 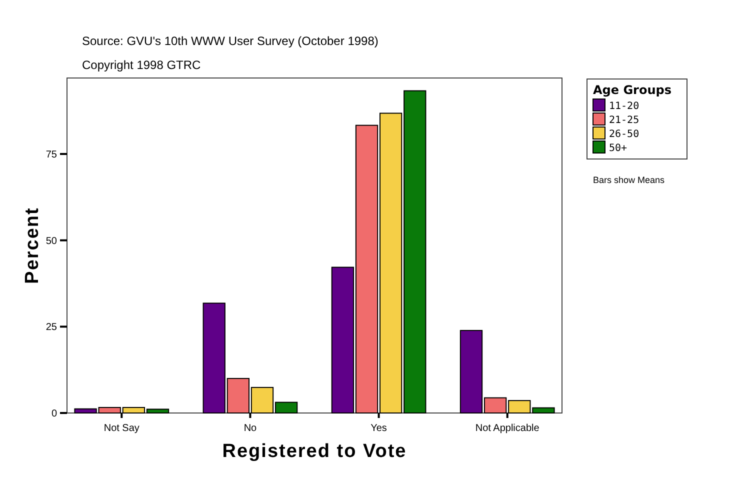 What do you see at coordinates (52, 241) in the screenshot?
I see `y-tick-label: 50` at bounding box center [52, 241].